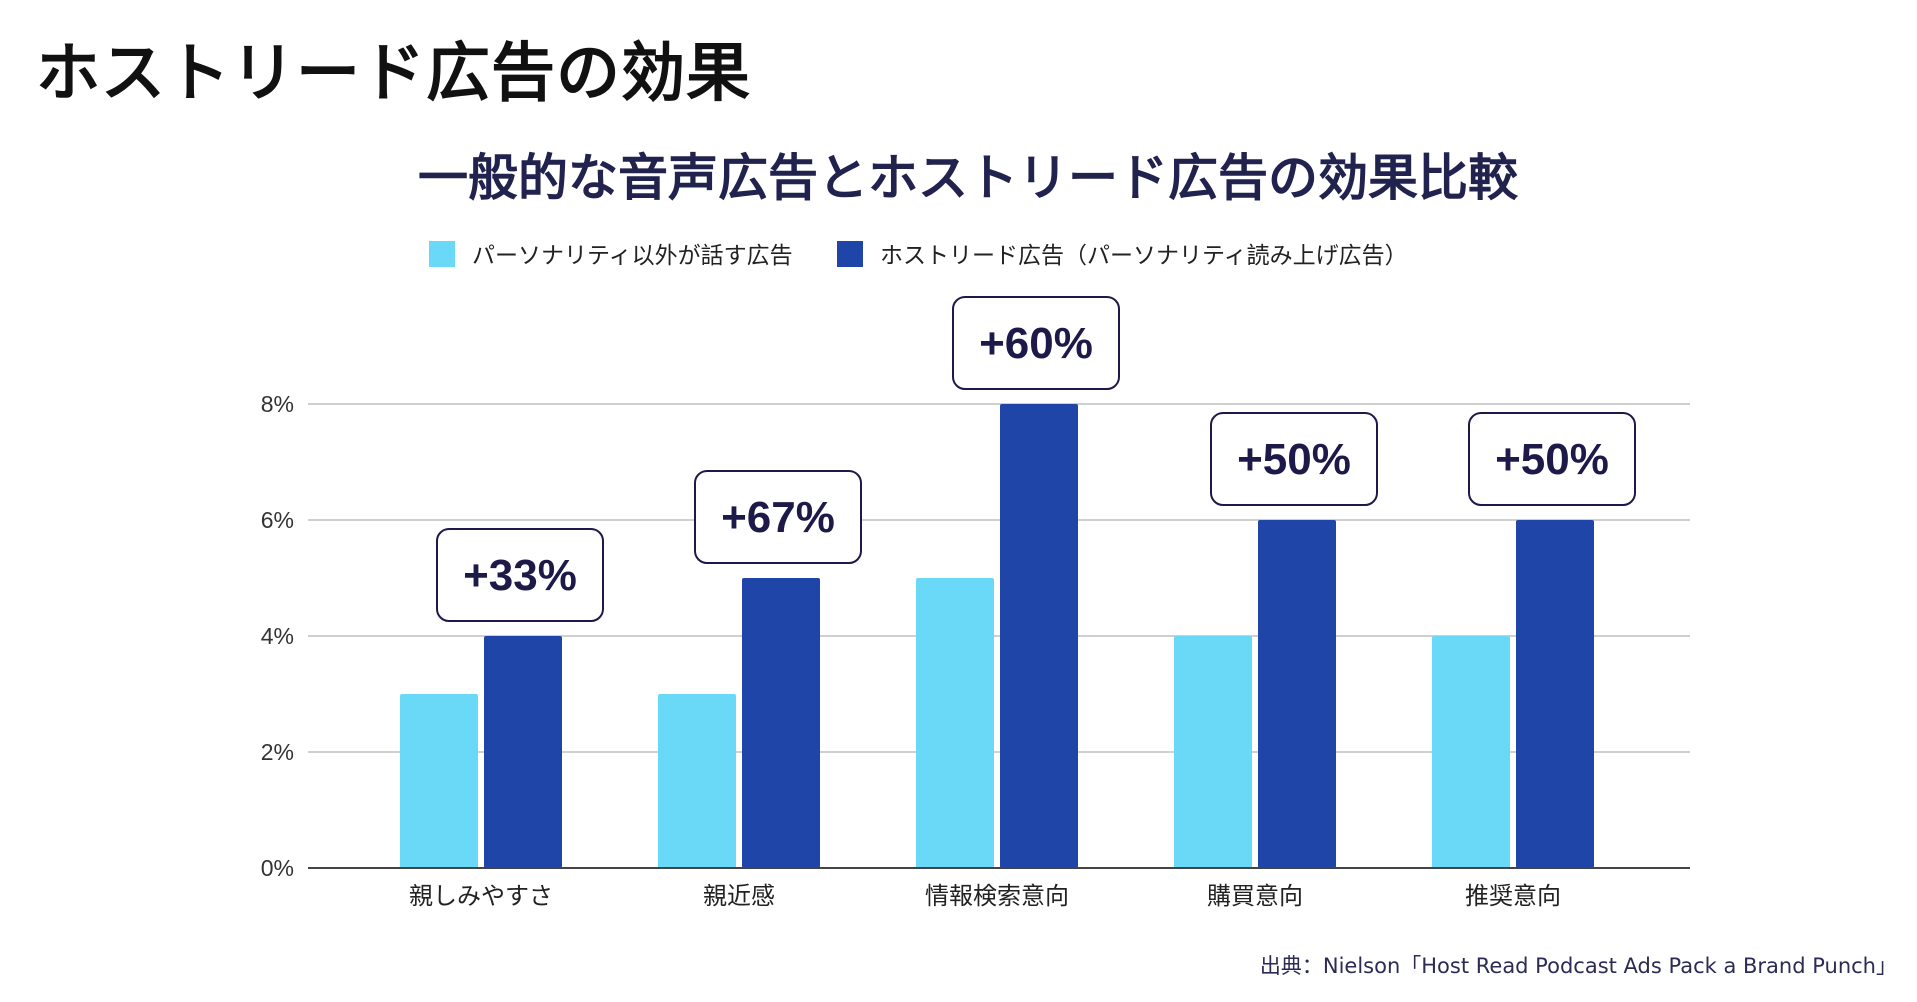 Image resolution: width=1917 pixels, height=1002 pixels. I want to click on callout-label: +67%, so click(778, 517).